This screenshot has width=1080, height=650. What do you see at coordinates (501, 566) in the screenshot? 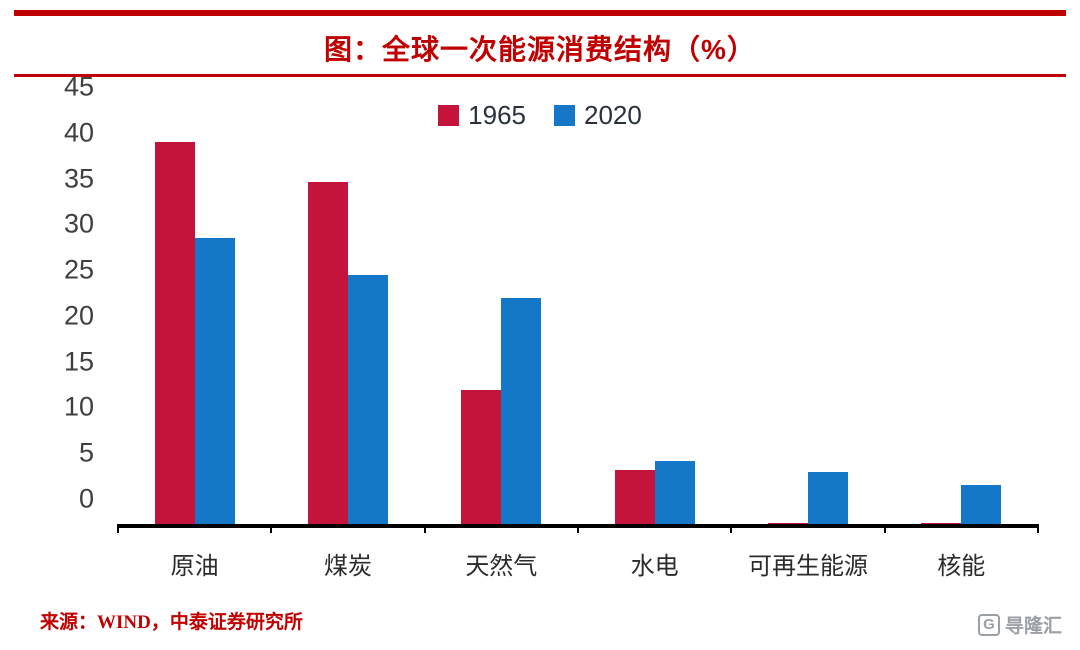
I see `x-category-label: 天然气` at bounding box center [501, 566].